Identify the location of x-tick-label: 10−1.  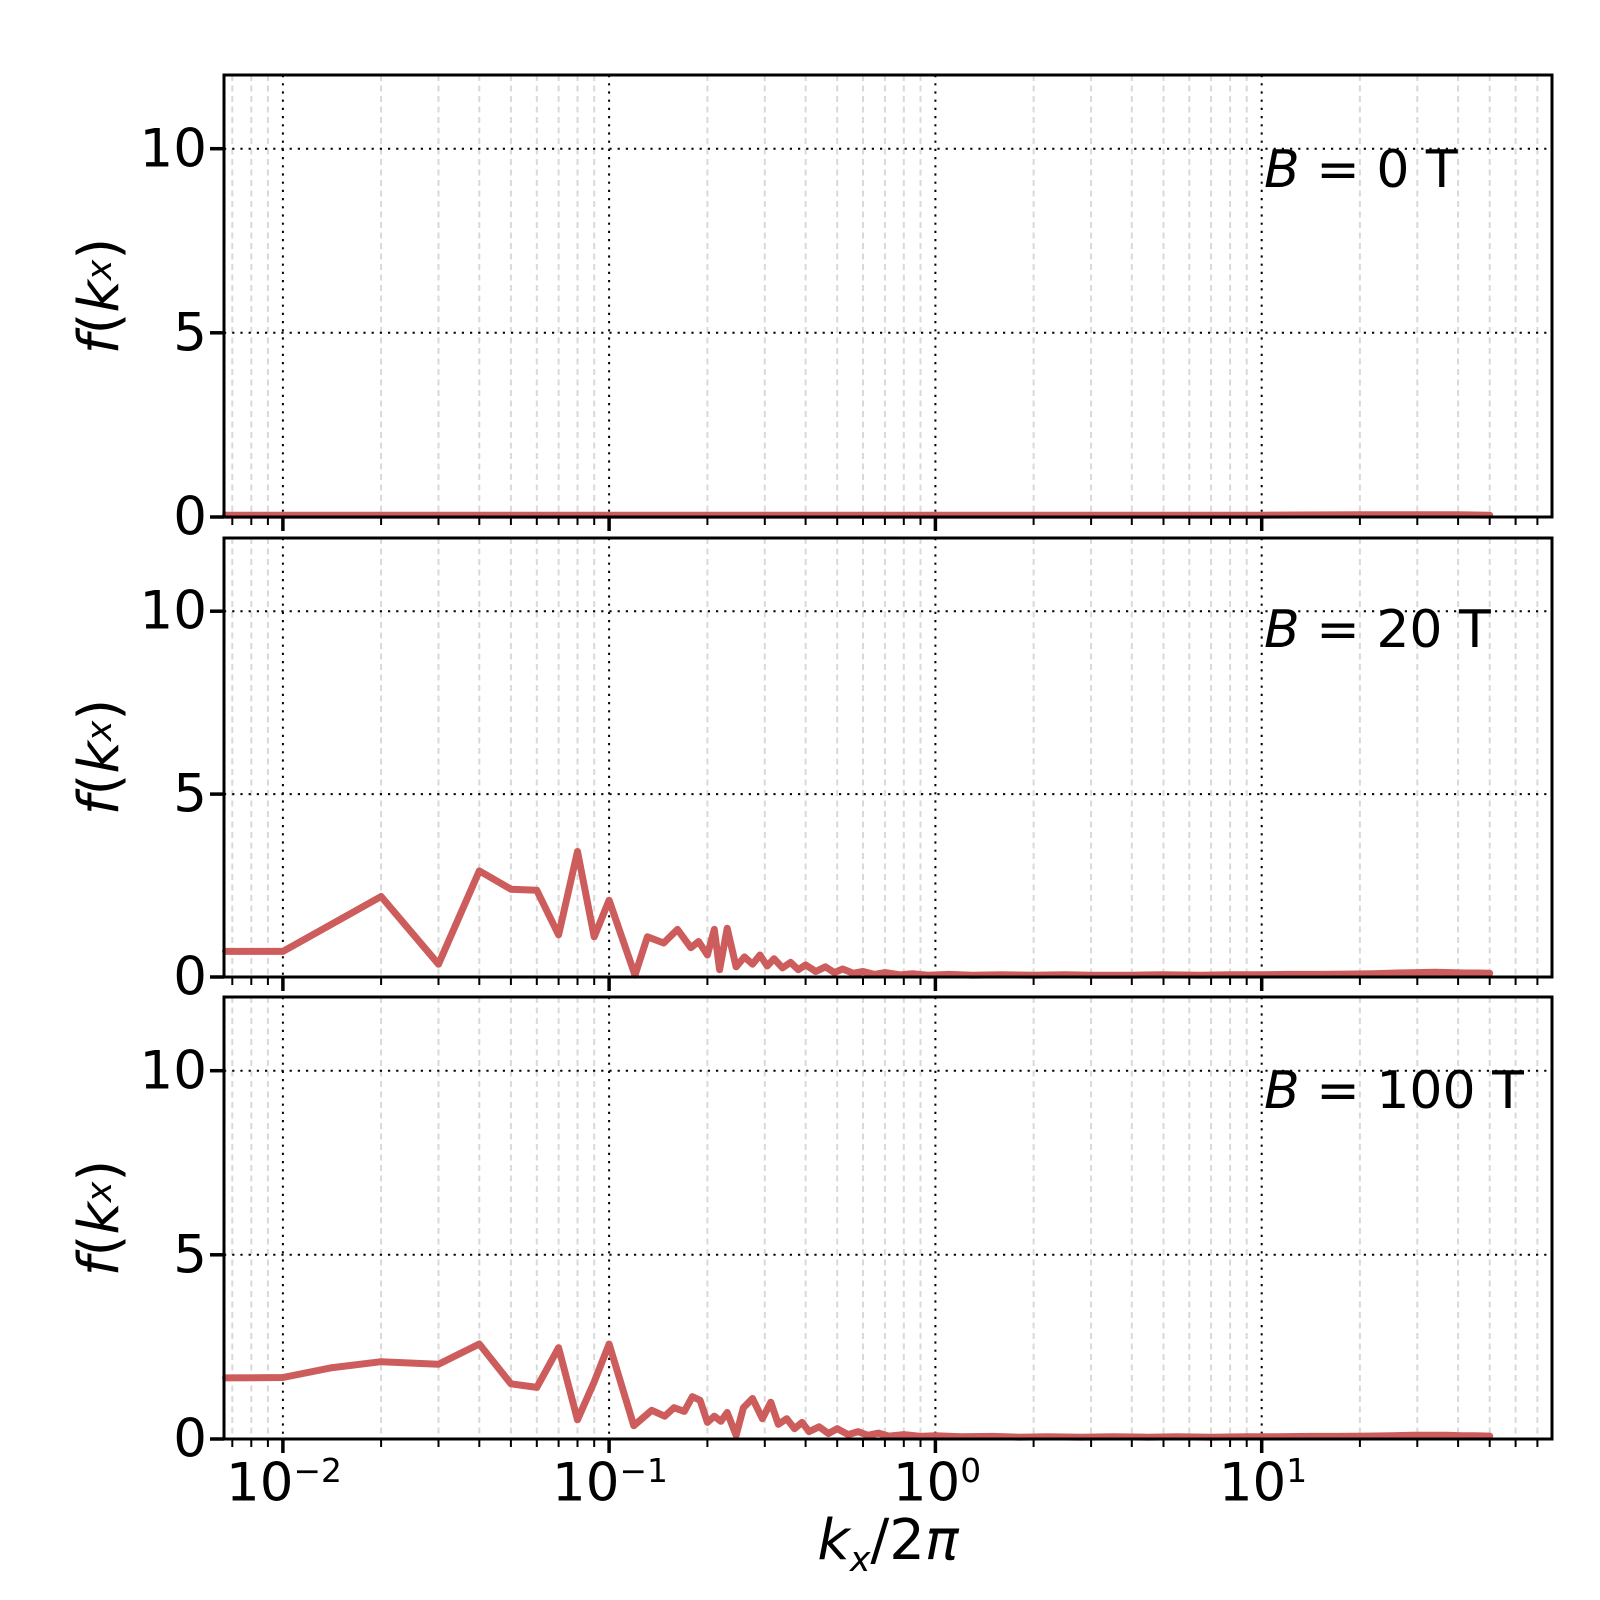
(610, 1482).